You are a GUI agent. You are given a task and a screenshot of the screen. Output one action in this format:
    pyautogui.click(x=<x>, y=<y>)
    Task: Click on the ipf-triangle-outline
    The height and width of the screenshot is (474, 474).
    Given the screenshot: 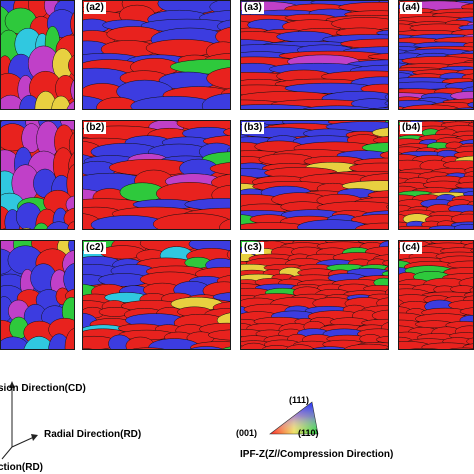 What is the action you would take?
    pyautogui.click(x=294, y=418)
    